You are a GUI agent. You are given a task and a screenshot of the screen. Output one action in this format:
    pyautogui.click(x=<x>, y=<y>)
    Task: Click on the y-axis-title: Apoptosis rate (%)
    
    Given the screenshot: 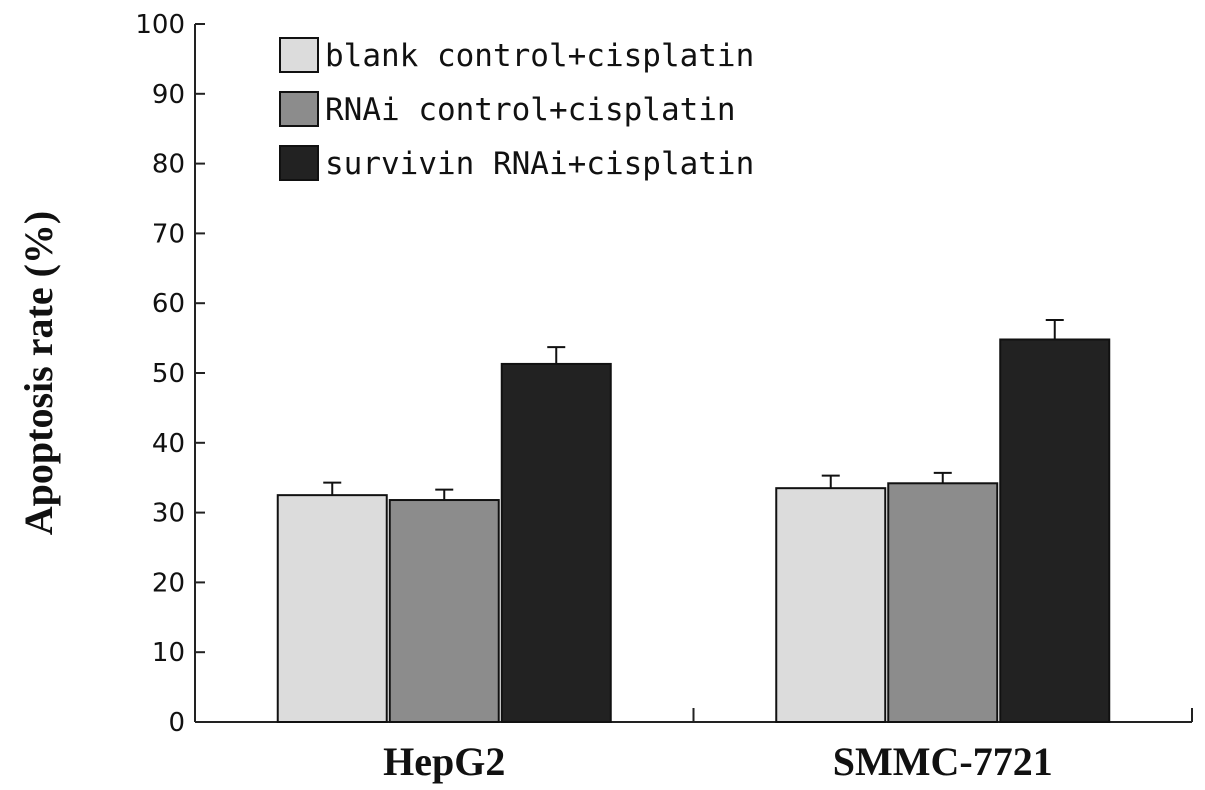 What is the action you would take?
    pyautogui.click(x=38, y=373)
    